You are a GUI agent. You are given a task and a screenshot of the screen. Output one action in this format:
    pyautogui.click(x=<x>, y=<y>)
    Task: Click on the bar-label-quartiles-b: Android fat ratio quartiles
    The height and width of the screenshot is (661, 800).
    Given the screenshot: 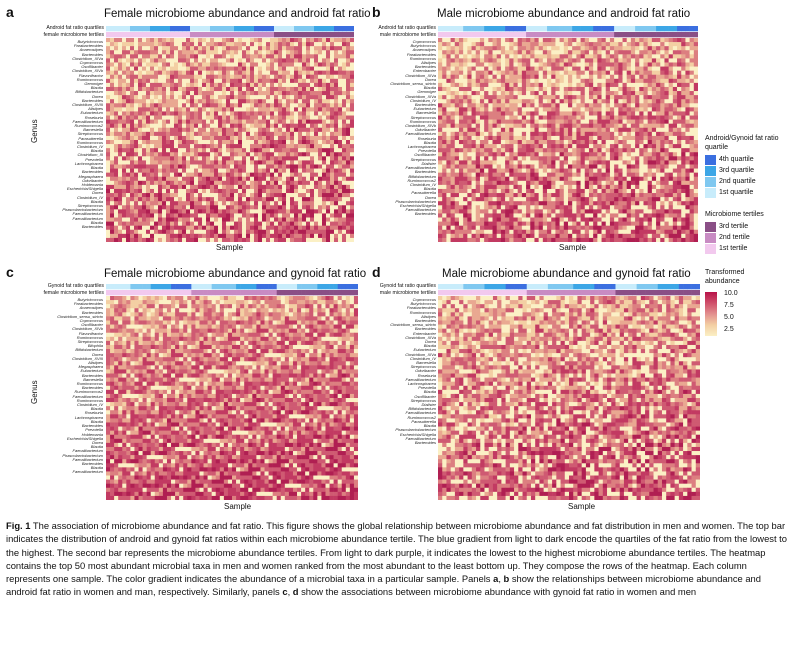 What is the action you would take?
    pyautogui.click(x=407, y=28)
    